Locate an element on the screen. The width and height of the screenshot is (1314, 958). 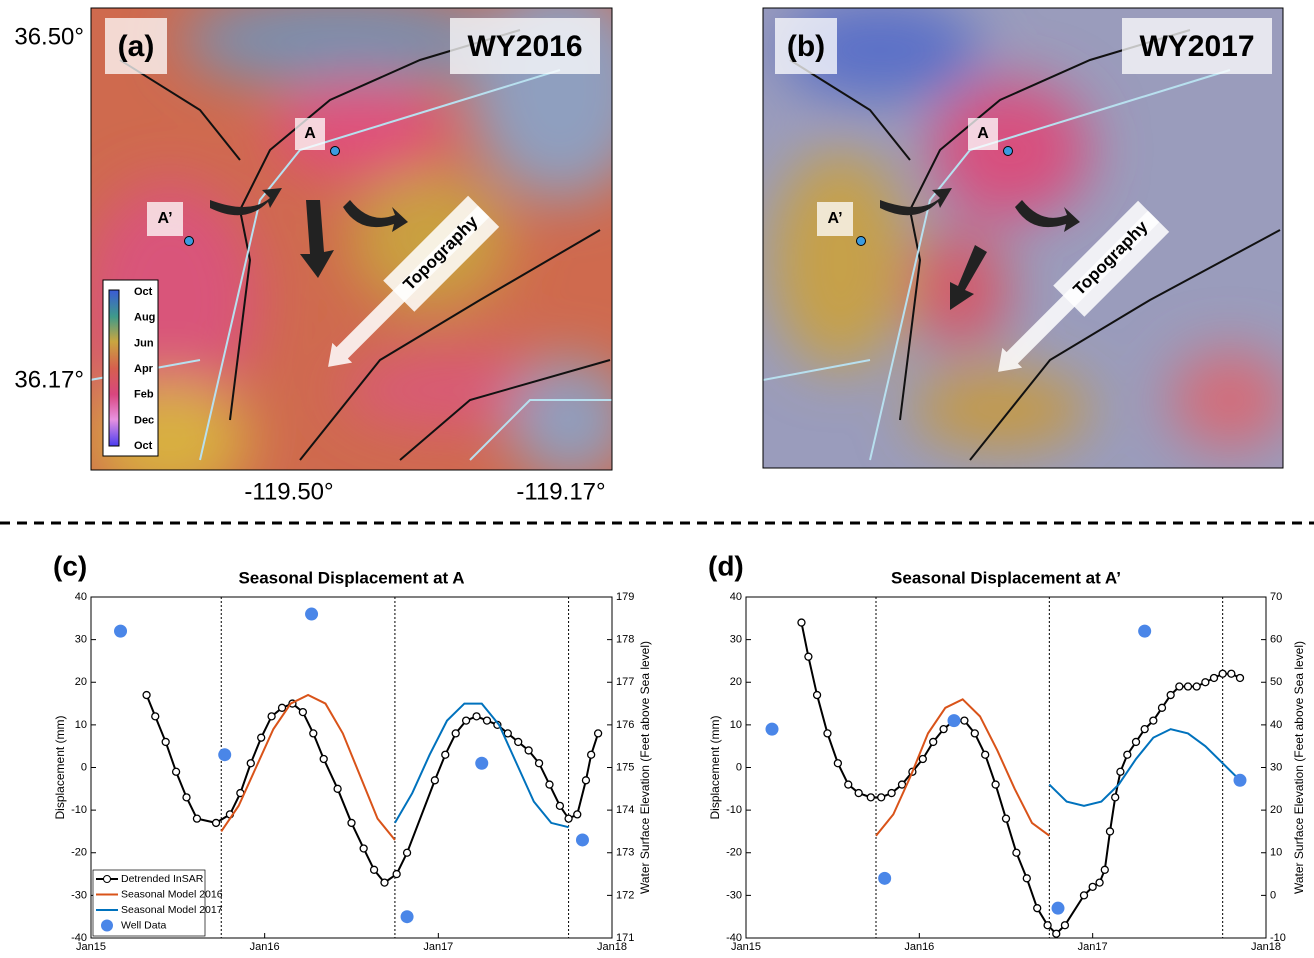
legend-symbol is located at coordinates (107, 879).